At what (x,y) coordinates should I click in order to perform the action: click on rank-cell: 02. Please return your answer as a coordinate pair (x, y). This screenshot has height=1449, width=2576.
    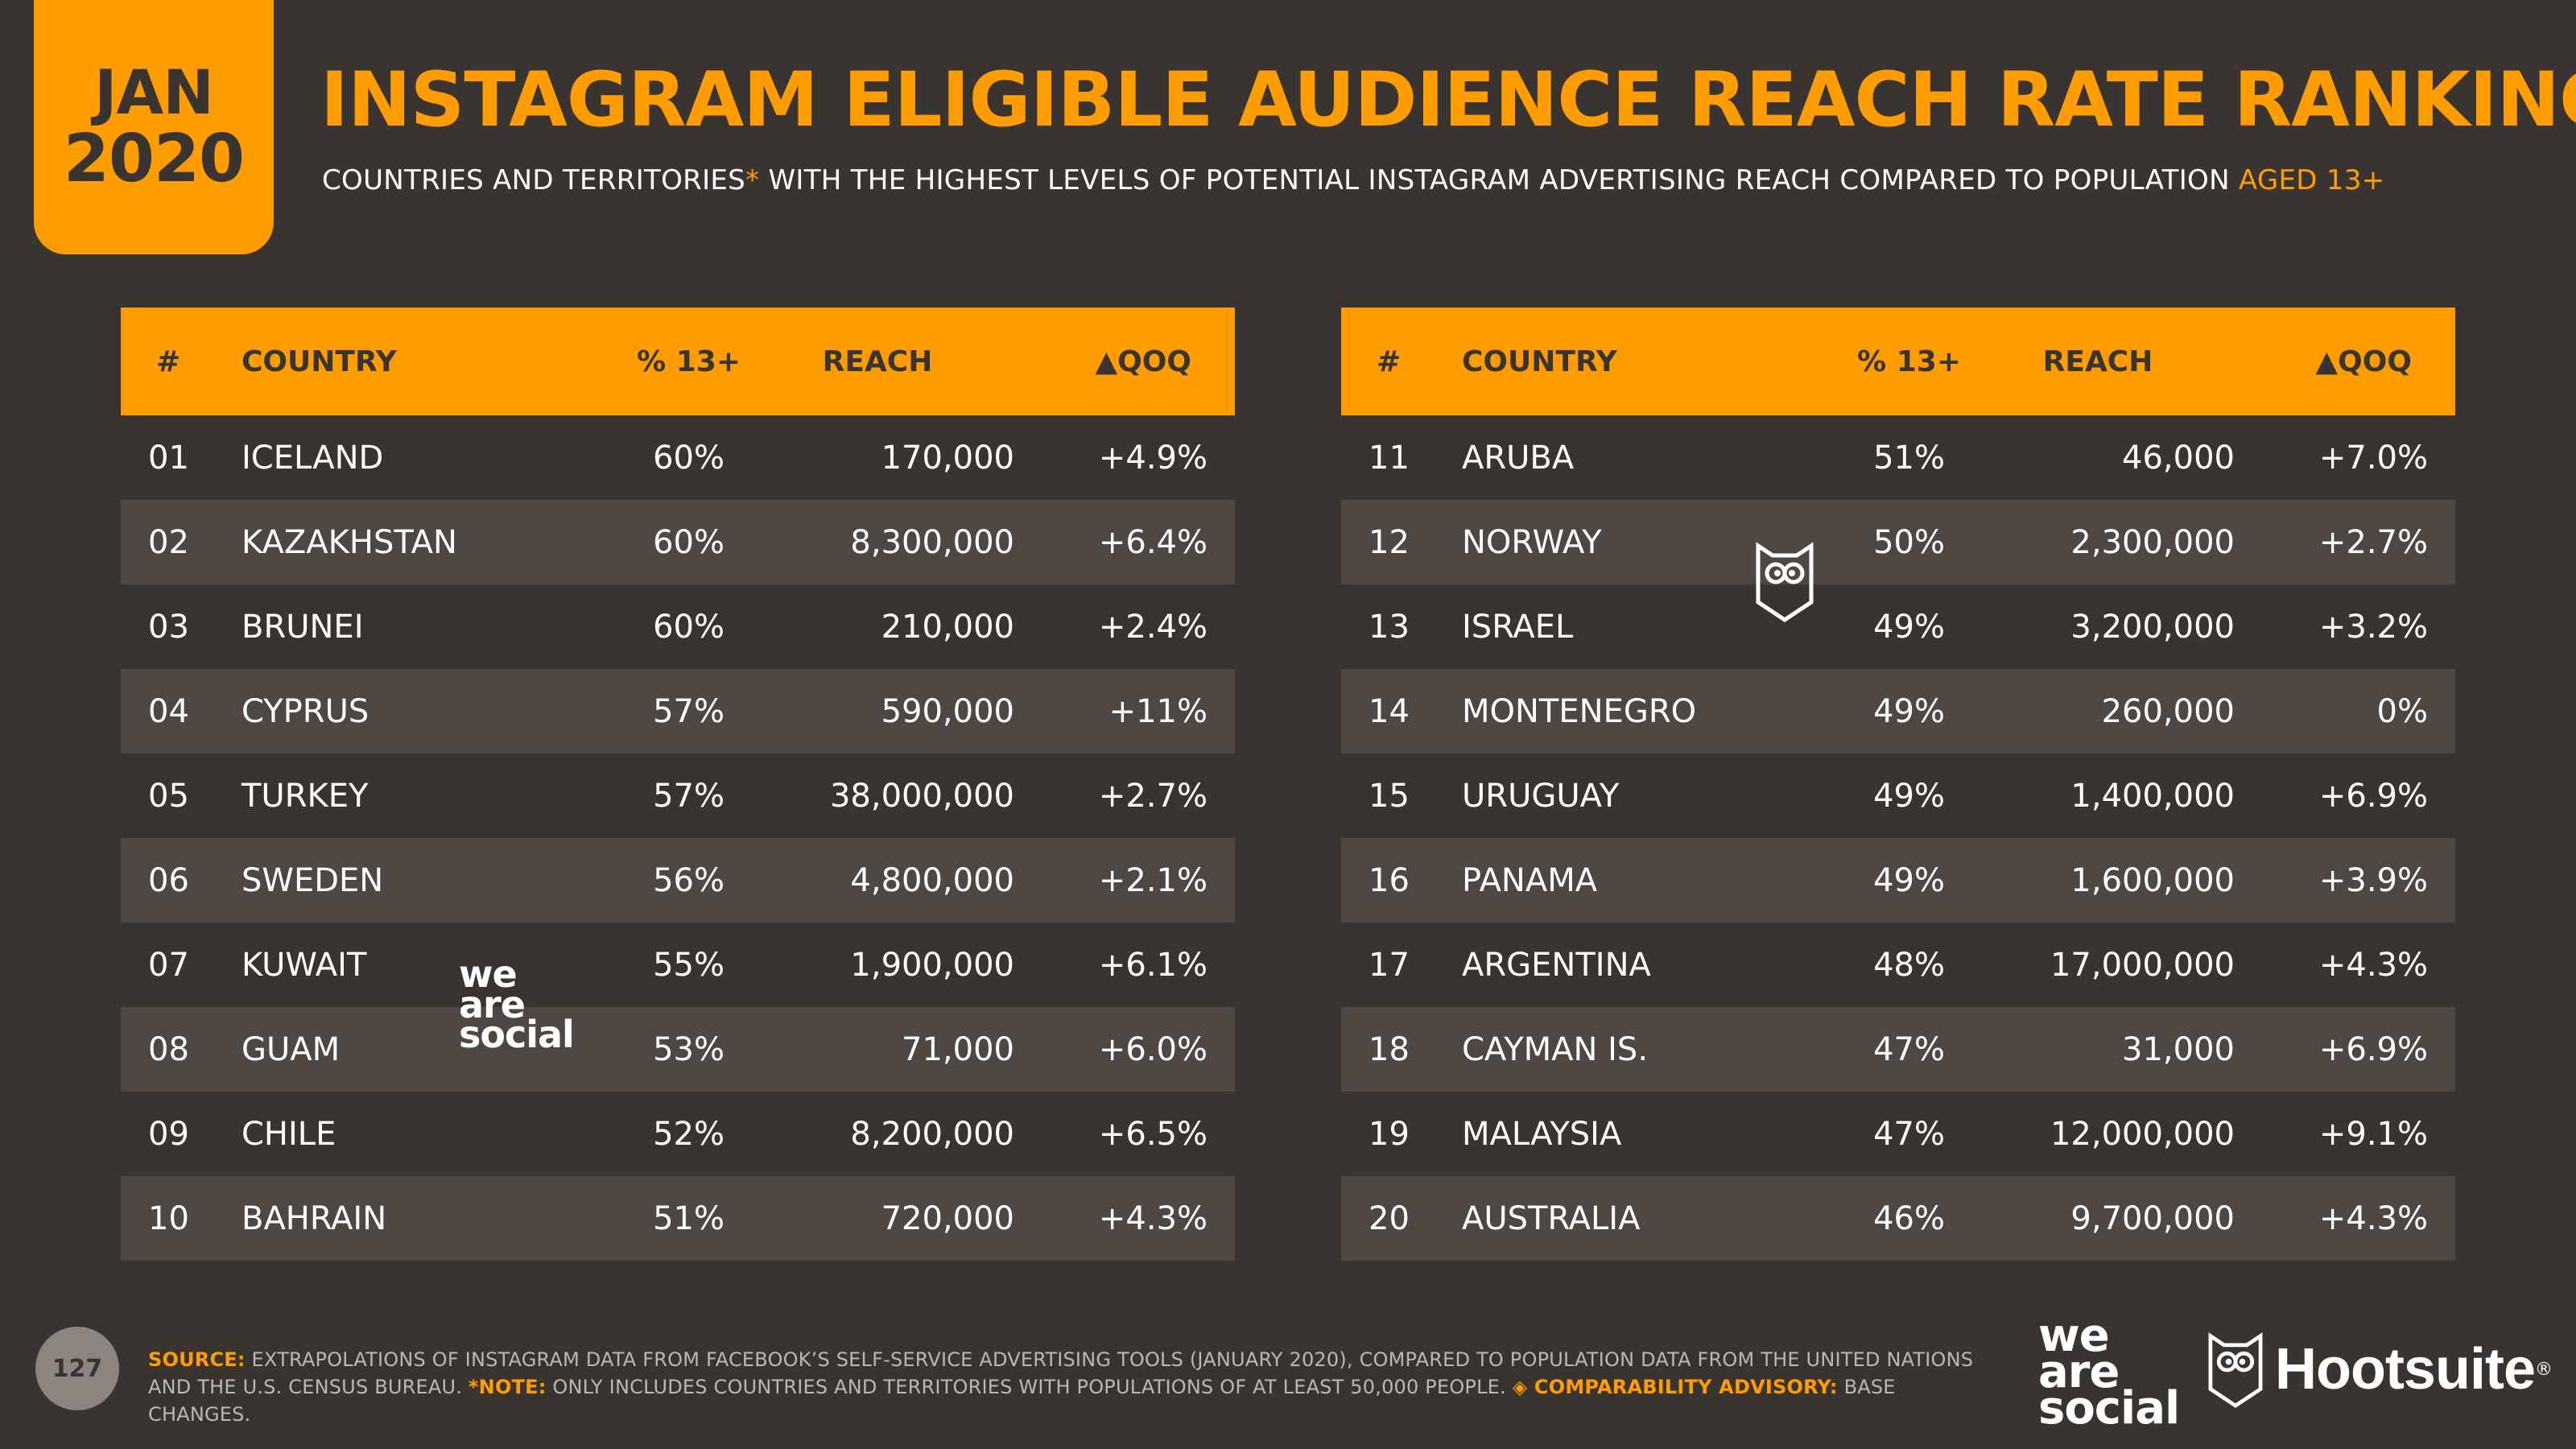
    Looking at the image, I should click on (168, 542).